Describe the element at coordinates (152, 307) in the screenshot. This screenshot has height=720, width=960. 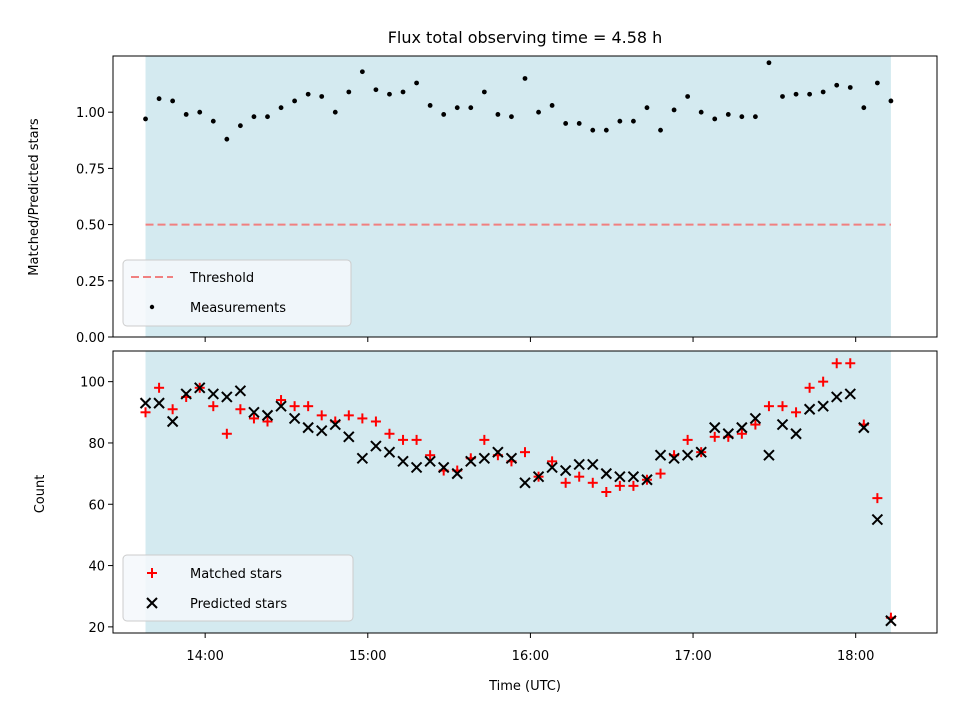
I see `legend-measurements-swatch` at that location.